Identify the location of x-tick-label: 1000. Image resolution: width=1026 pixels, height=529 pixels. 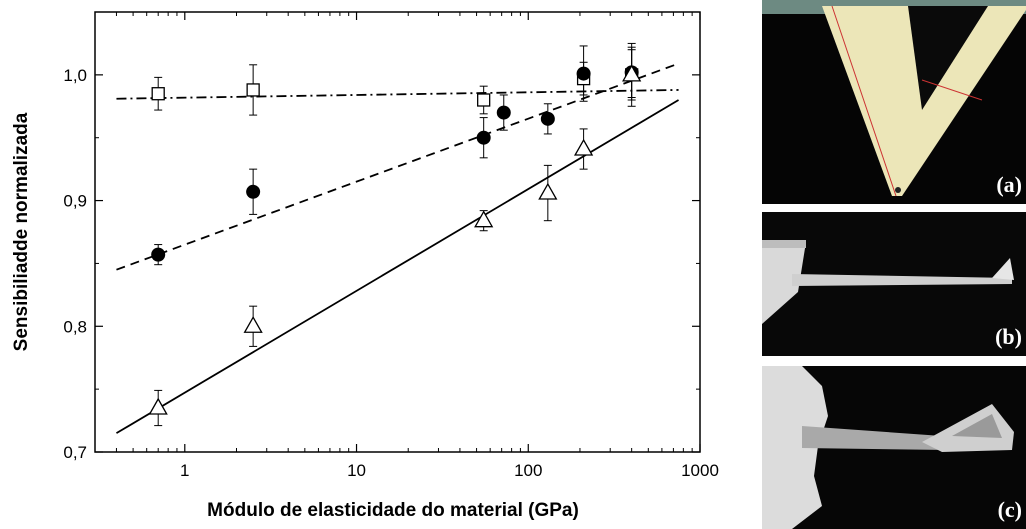
(700, 470).